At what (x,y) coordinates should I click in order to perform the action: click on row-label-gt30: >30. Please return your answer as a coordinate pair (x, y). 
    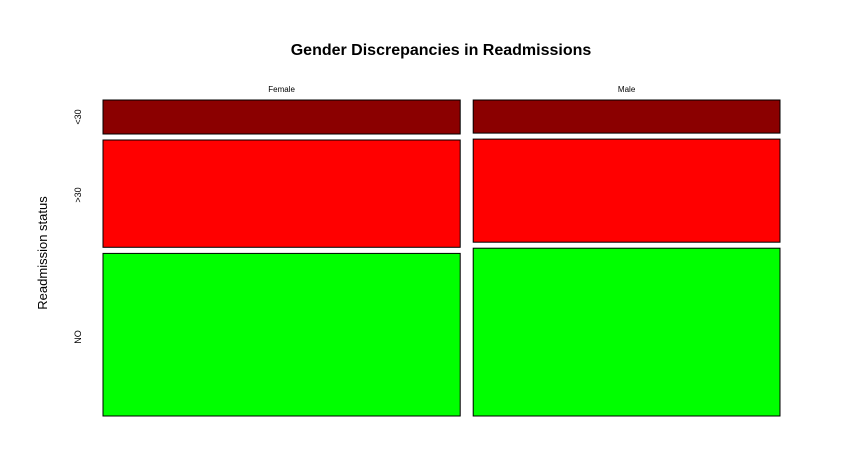
    Looking at the image, I should click on (78, 194).